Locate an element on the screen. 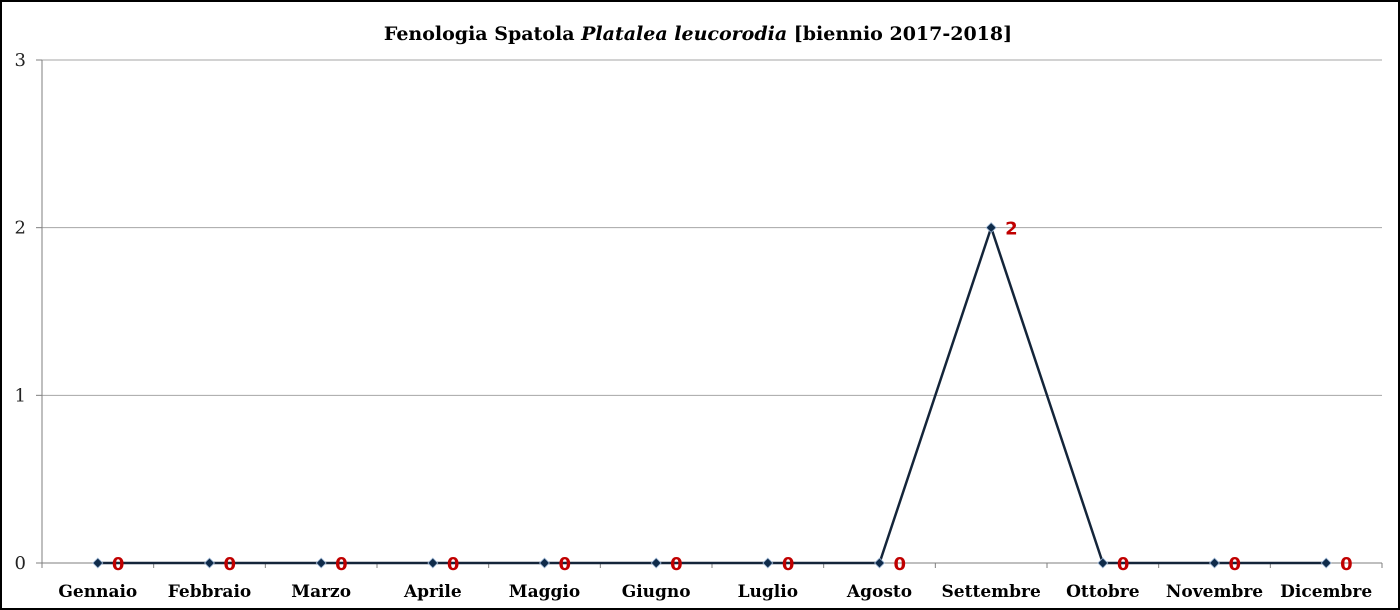 Image resolution: width=1400 pixels, height=610 pixels. y-tick-label: 0 is located at coordinates (20, 563).